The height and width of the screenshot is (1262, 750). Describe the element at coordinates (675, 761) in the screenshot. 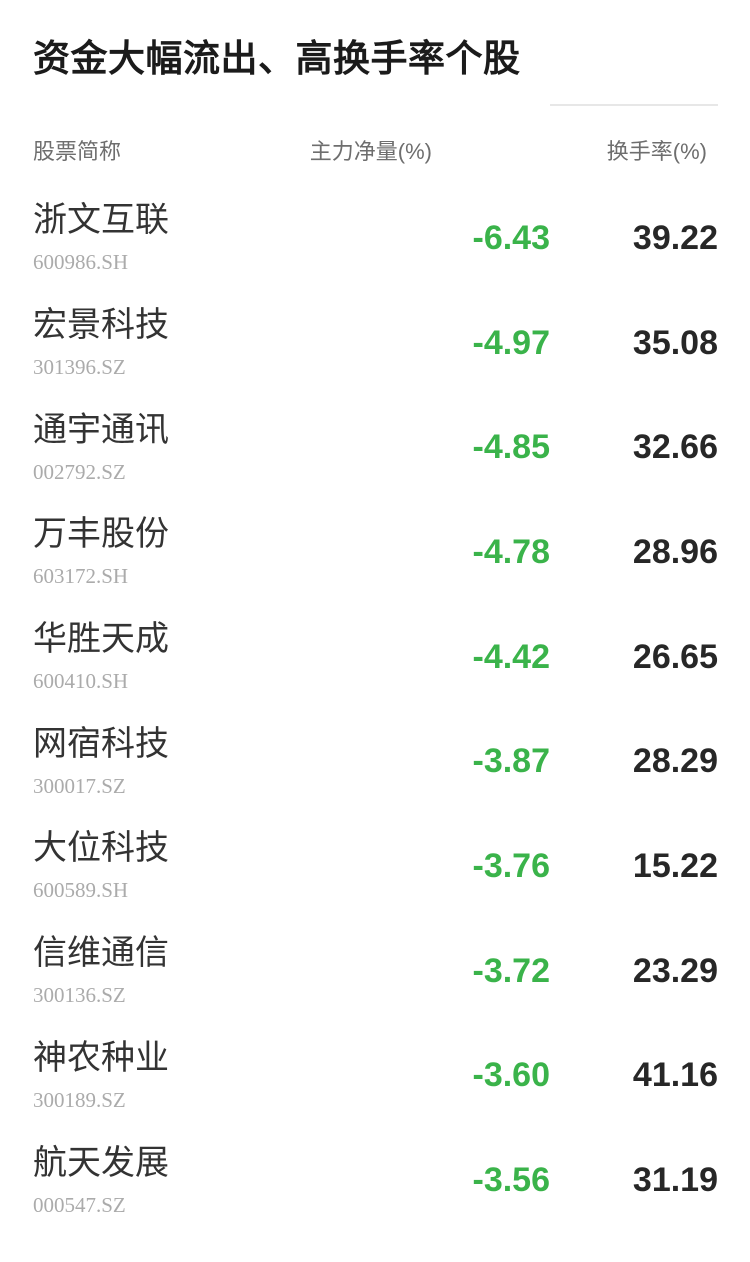

I see `turnover-value: 28.29` at that location.